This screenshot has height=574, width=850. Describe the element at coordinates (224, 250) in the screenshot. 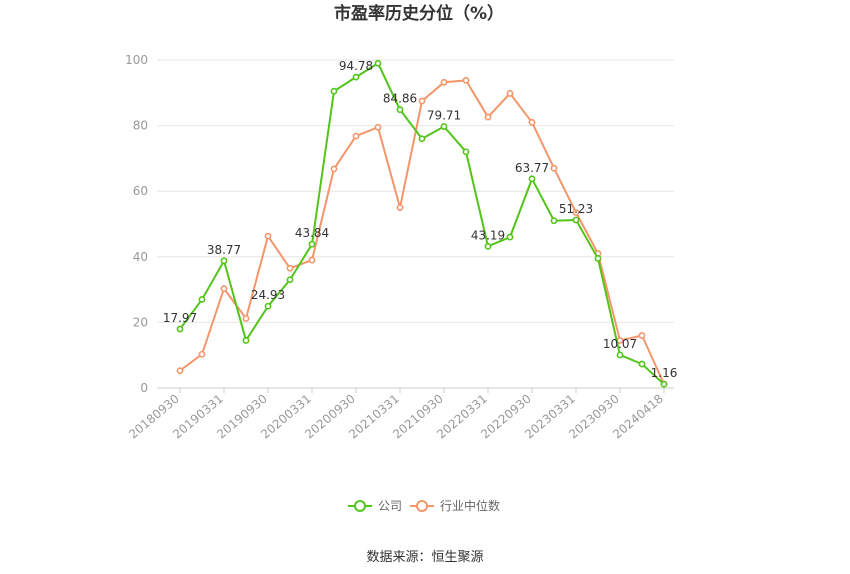

I see `data-label: 38.77` at that location.